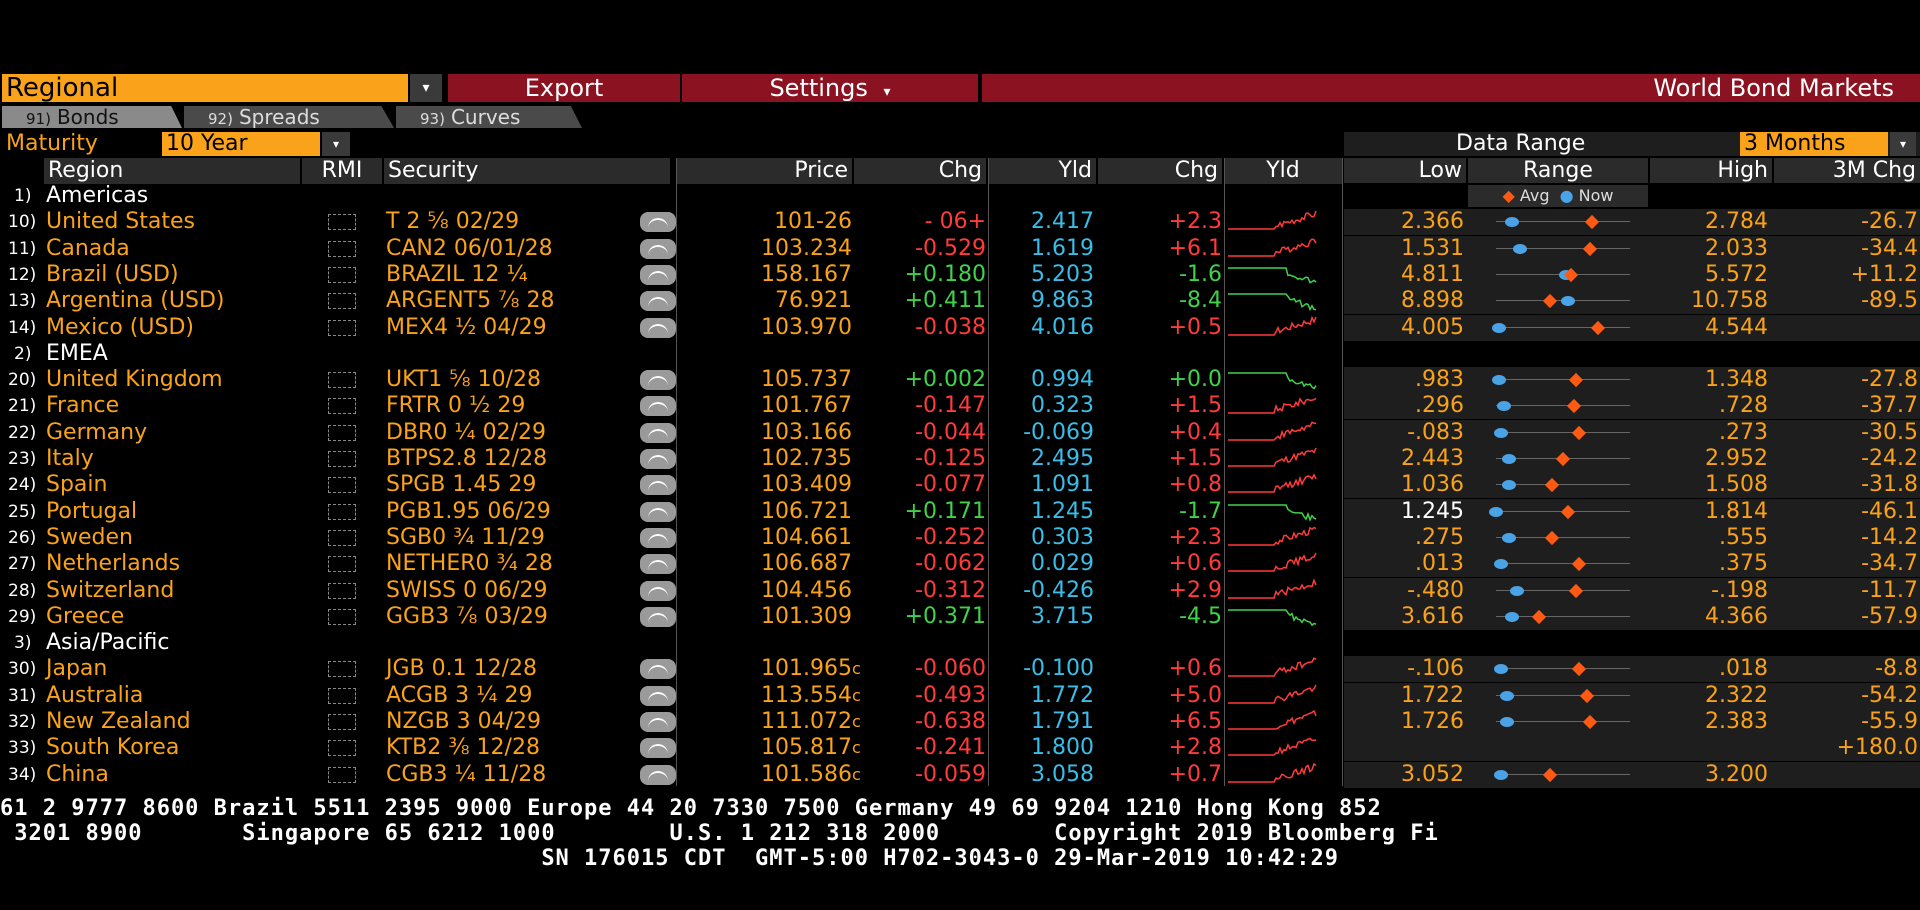 The width and height of the screenshot is (1920, 910). I want to click on security-name: SPGB 1.45 29, so click(461, 485).